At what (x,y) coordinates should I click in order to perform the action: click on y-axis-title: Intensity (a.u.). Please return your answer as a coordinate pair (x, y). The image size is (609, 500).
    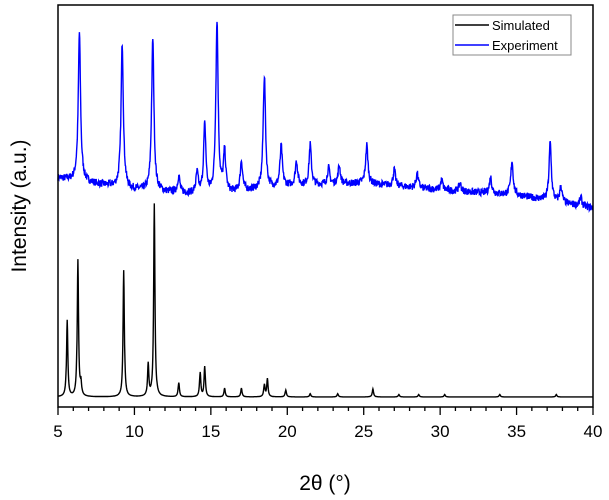
    Looking at the image, I should click on (19, 205).